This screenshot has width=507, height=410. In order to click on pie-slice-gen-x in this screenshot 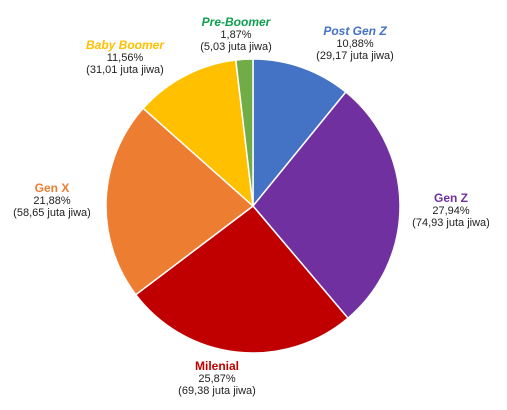, I will do `click(180, 201)`.